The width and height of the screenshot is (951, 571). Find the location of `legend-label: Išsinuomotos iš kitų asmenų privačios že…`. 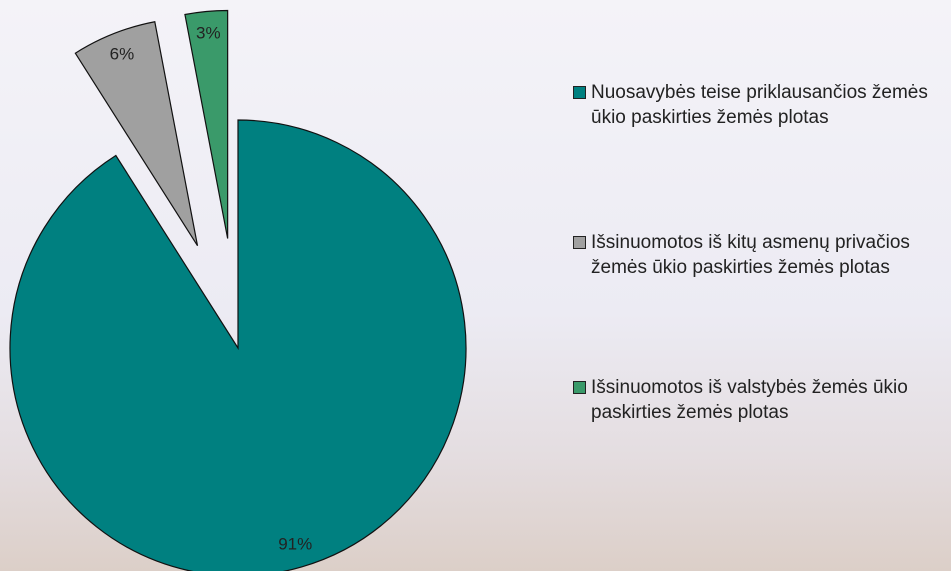

legend-label: Išsinuomotos iš kitų asmenų privačios že… is located at coordinates (750, 255).